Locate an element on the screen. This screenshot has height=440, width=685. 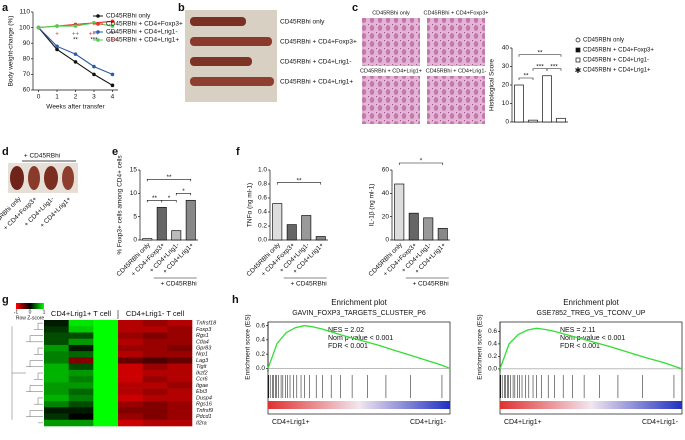
chart-title: Enrichment plot is located at coordinates (359, 302).